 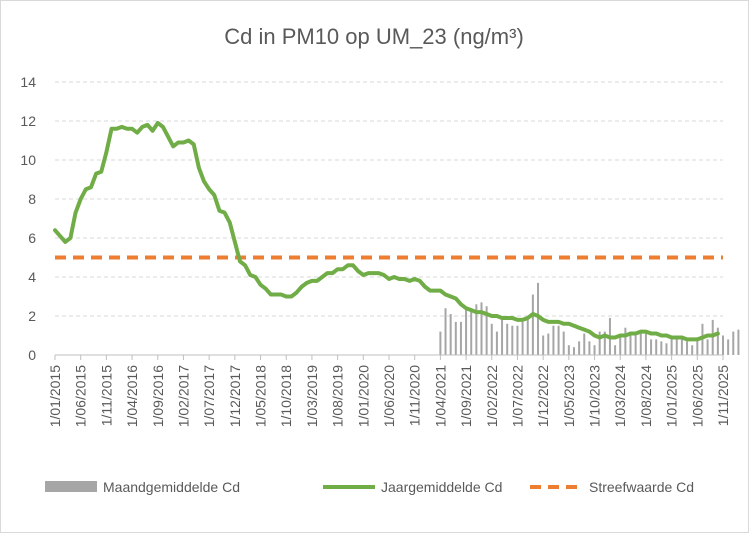 What do you see at coordinates (672, 396) in the screenshot?
I see `x-tick-label: 1/01/2025` at bounding box center [672, 396].